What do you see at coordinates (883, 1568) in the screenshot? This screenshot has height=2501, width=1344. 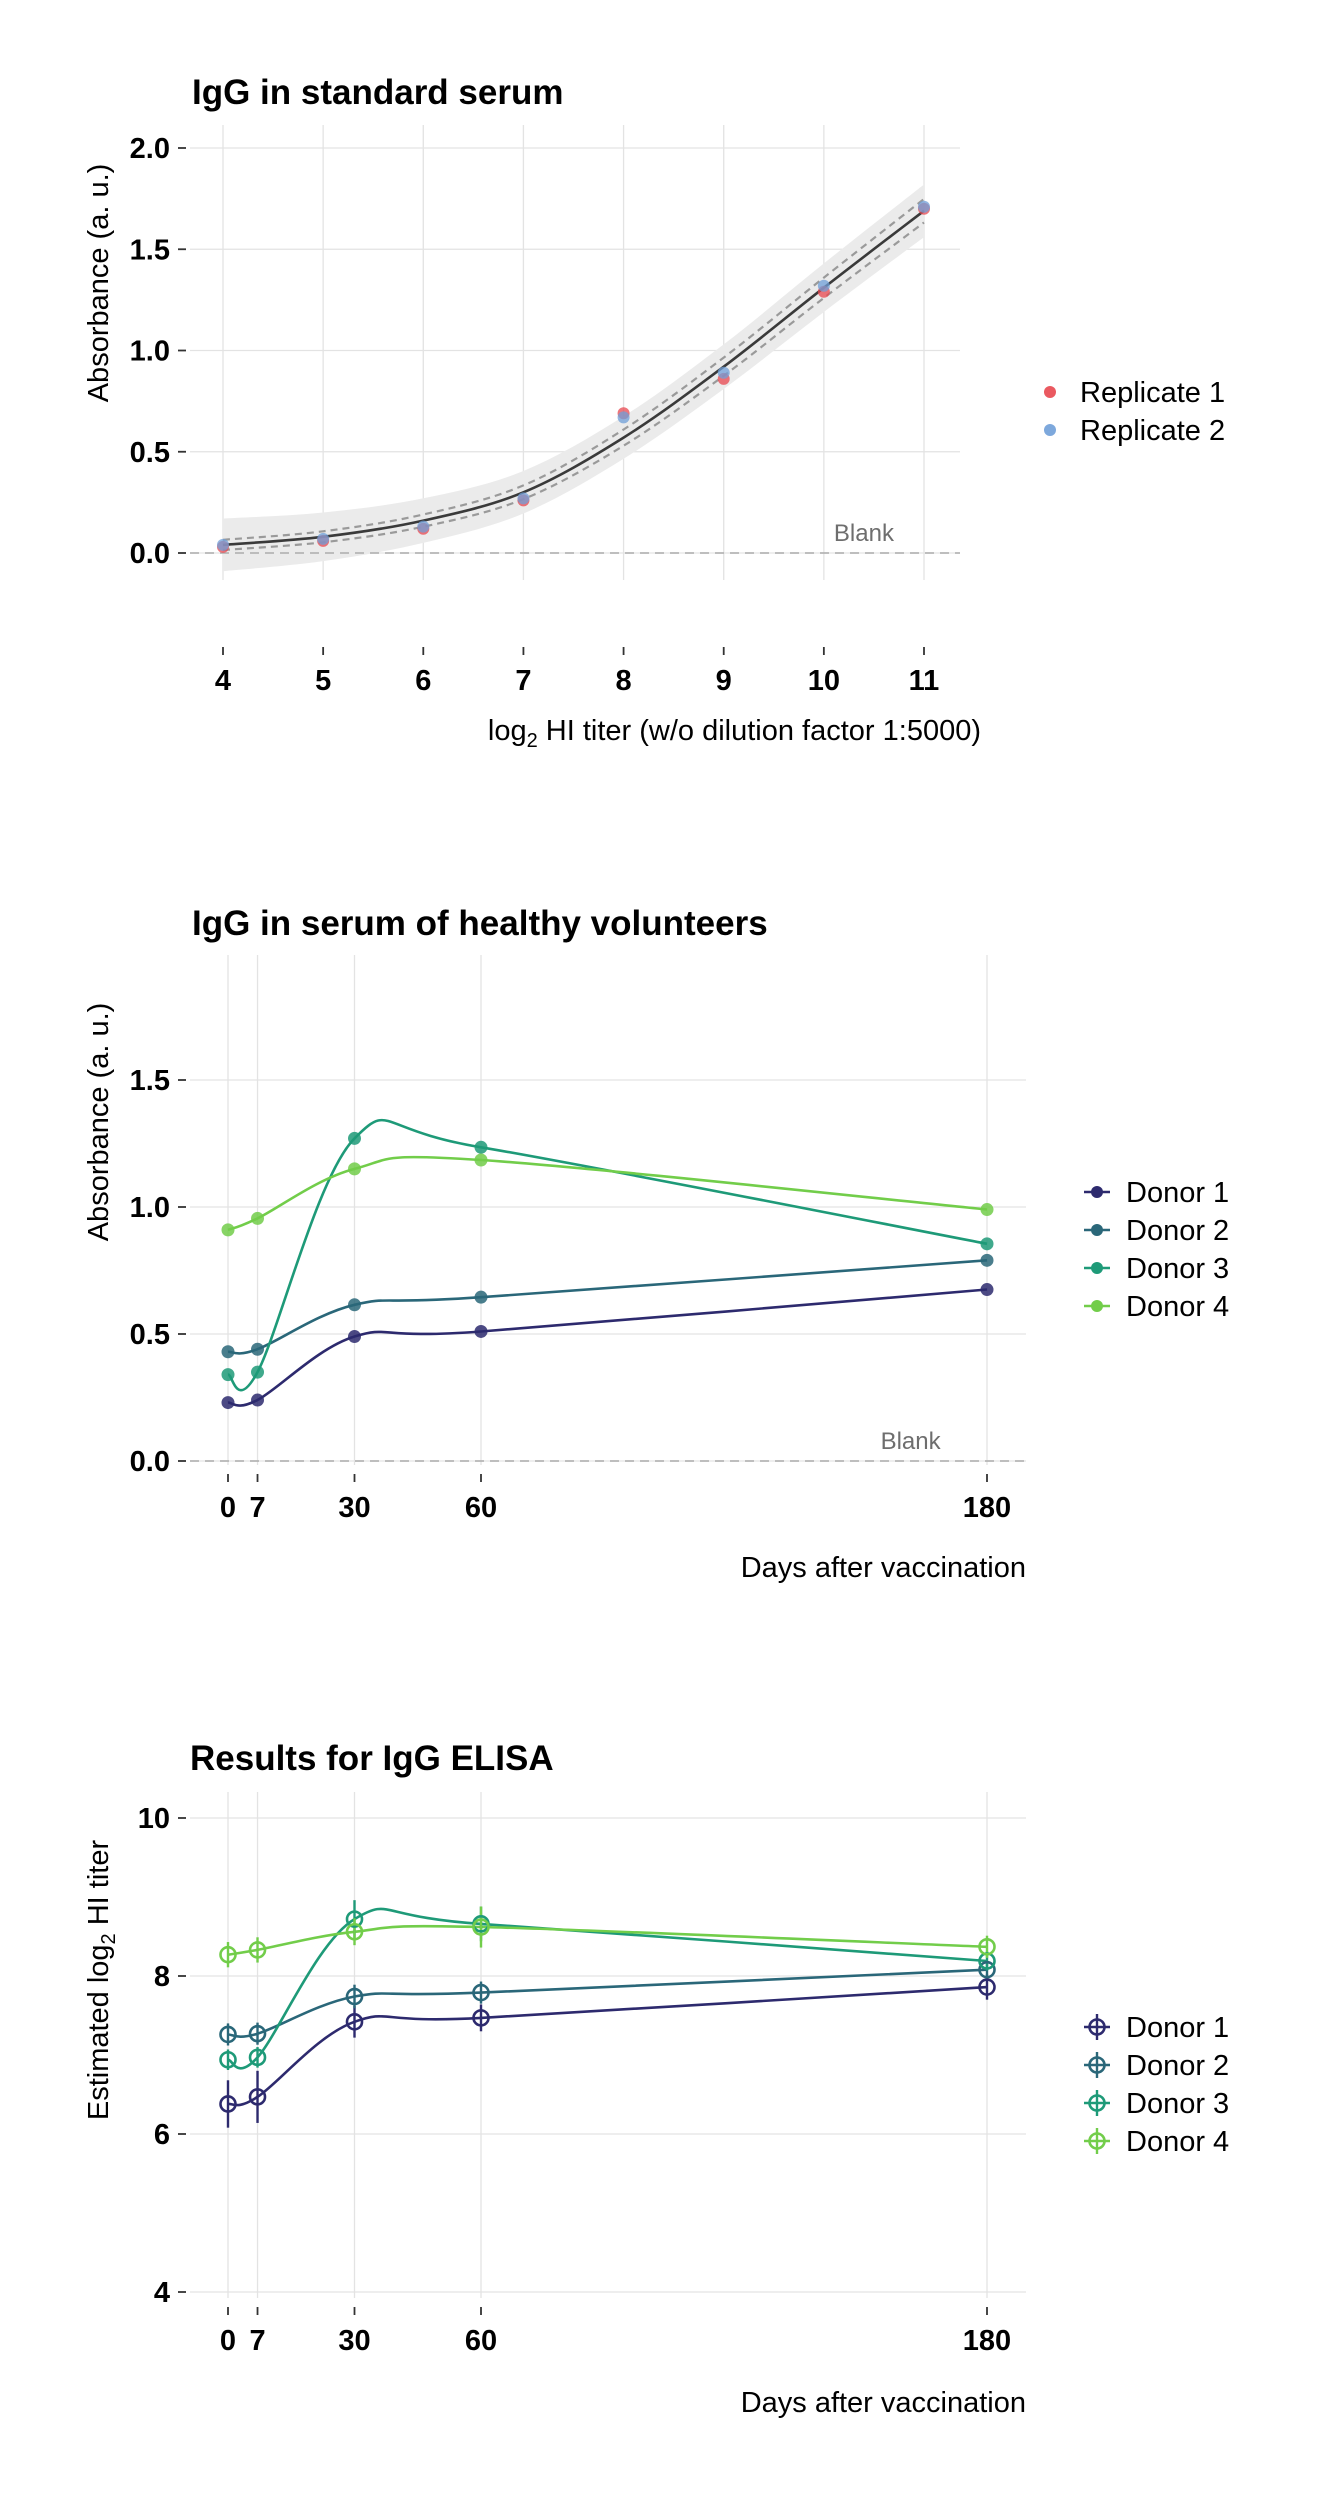 I see `panel2-x-axis-label: Days after vaccination` at bounding box center [883, 1568].